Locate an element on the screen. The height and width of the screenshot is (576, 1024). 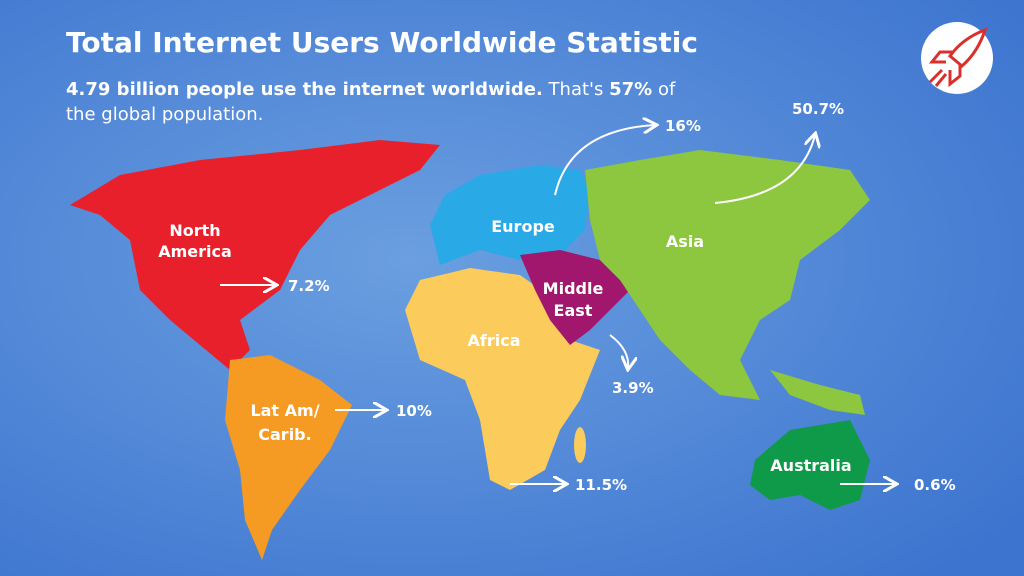
region-share: 10% is located at coordinates (414, 411).